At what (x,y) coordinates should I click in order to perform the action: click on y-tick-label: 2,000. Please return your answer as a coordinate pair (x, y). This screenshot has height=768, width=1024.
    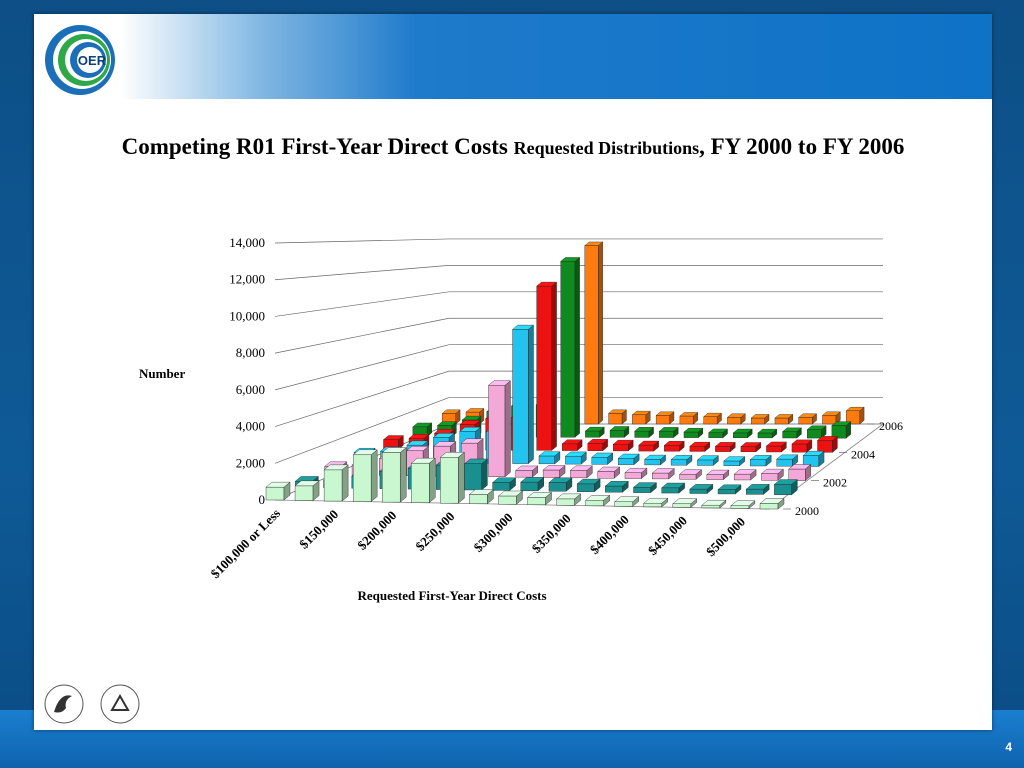
    Looking at the image, I should click on (250, 462).